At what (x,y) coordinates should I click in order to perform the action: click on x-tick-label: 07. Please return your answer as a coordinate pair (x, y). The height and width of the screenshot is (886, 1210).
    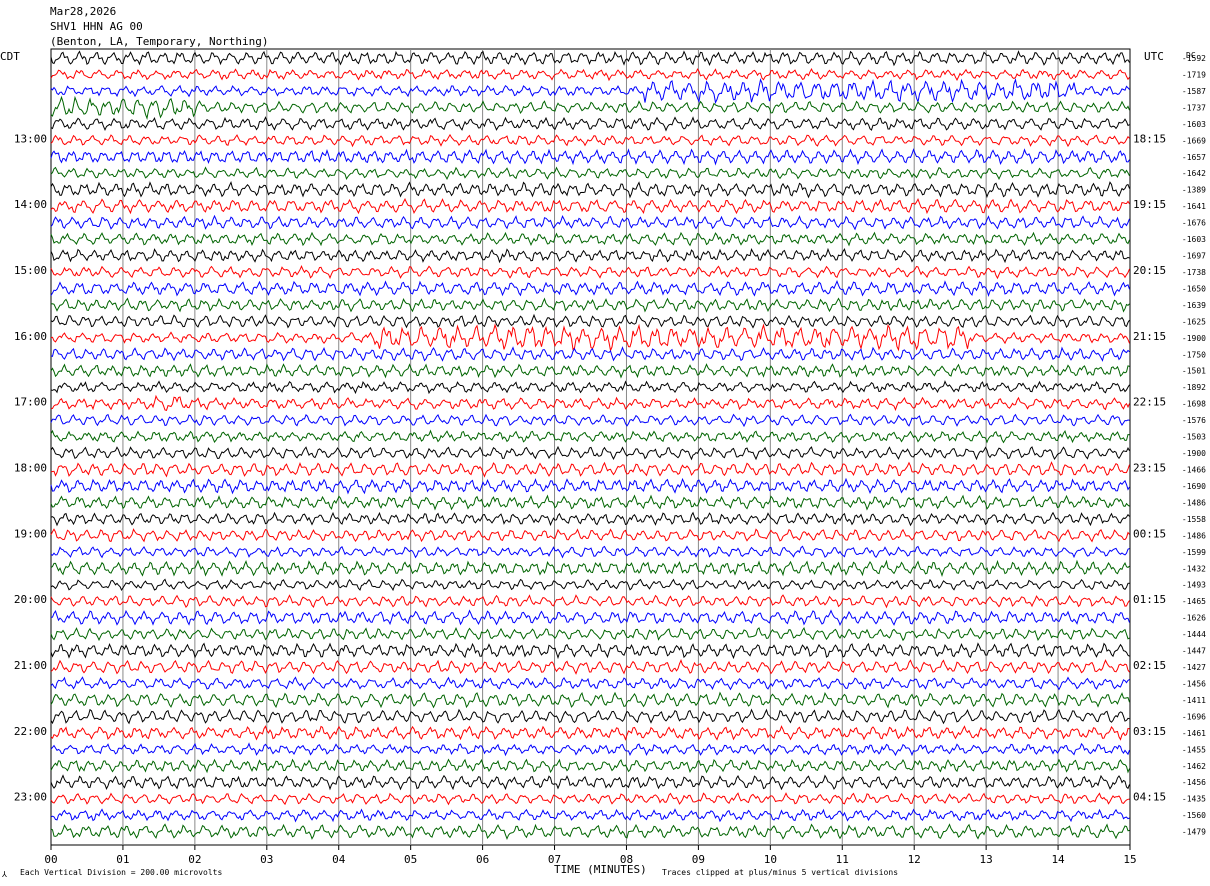
    Looking at the image, I should click on (554, 859).